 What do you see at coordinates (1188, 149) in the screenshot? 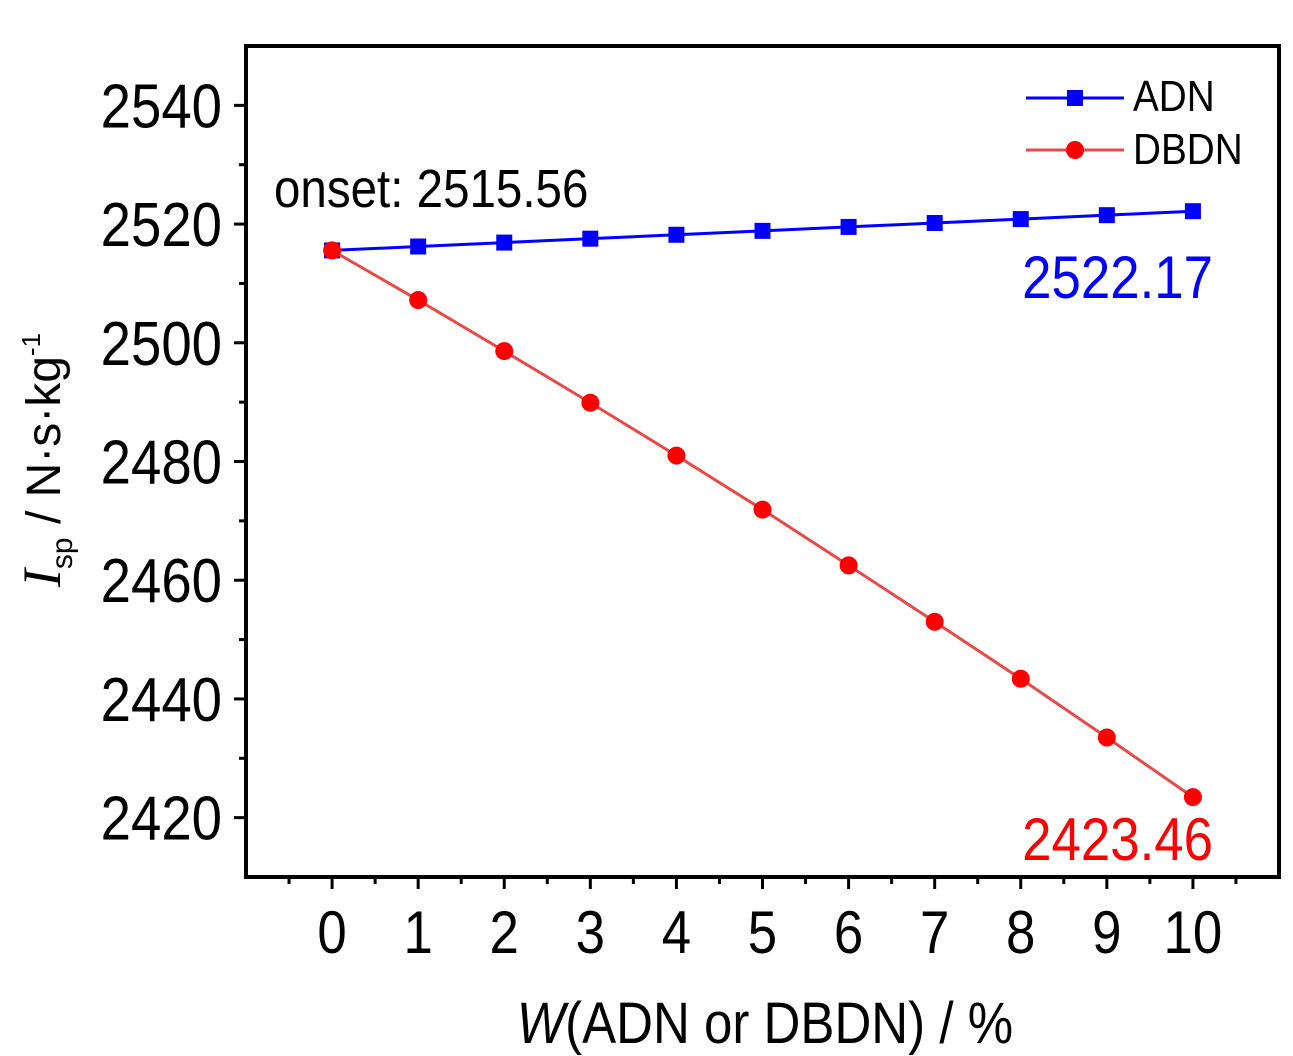
I see `legend-dbdn-label: DBDN` at bounding box center [1188, 149].